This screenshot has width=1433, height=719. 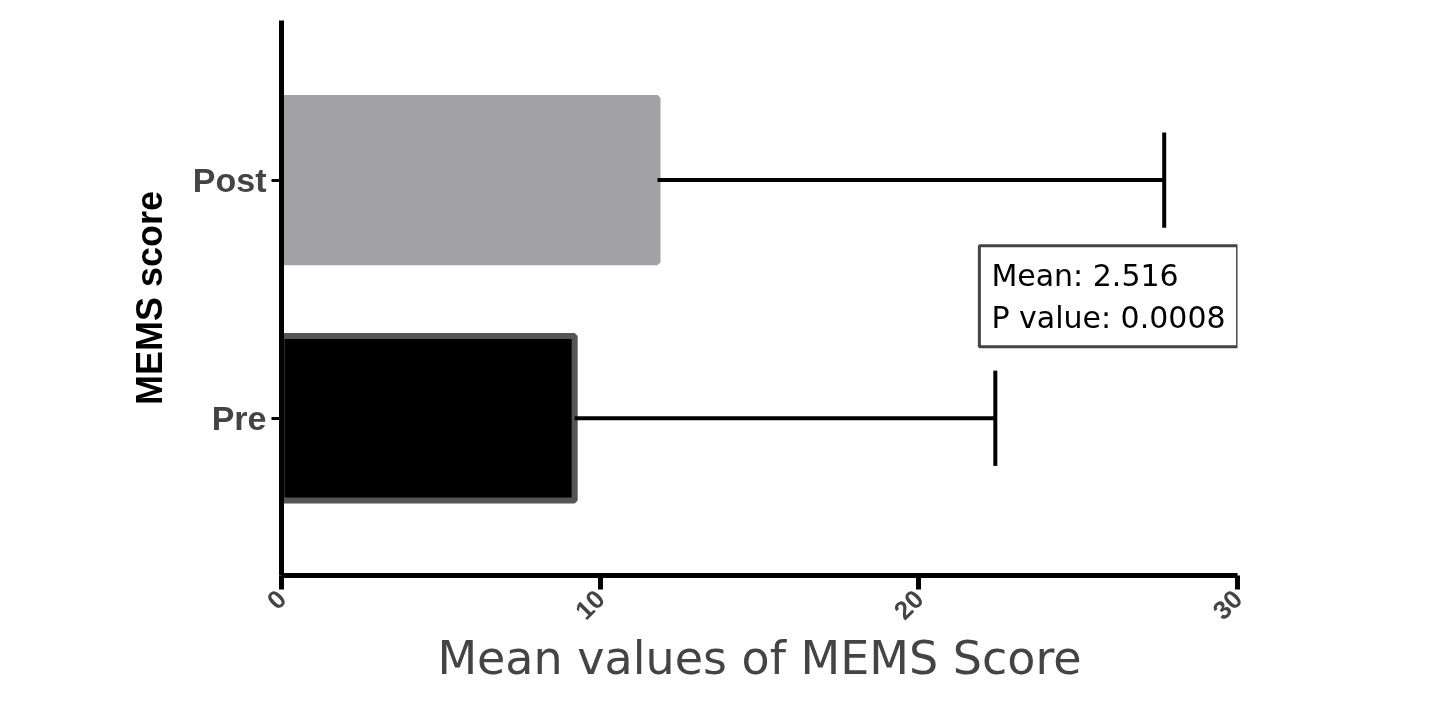 I want to click on x-tick-label: 10, so click(x=590, y=604).